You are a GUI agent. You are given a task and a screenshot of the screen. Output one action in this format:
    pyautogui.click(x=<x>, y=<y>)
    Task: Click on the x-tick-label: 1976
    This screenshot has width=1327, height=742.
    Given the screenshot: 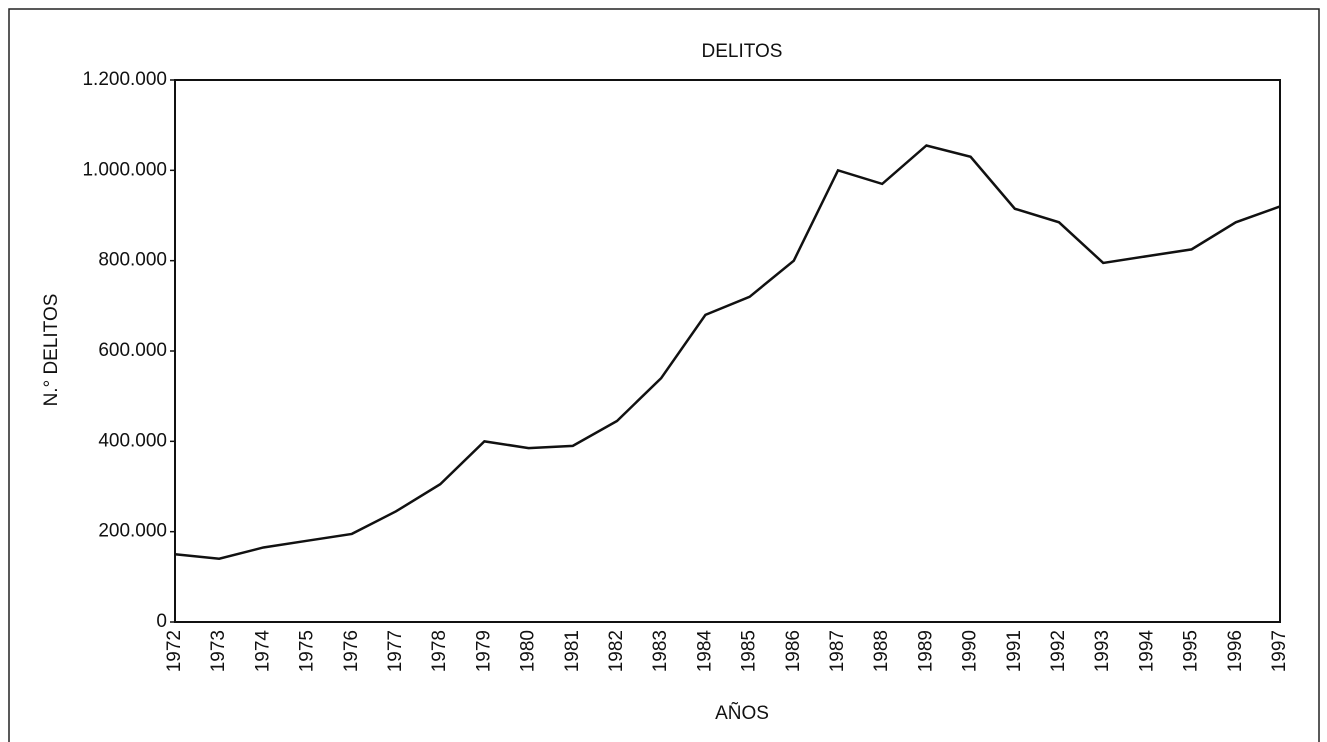 What is the action you would take?
    pyautogui.click(x=351, y=651)
    